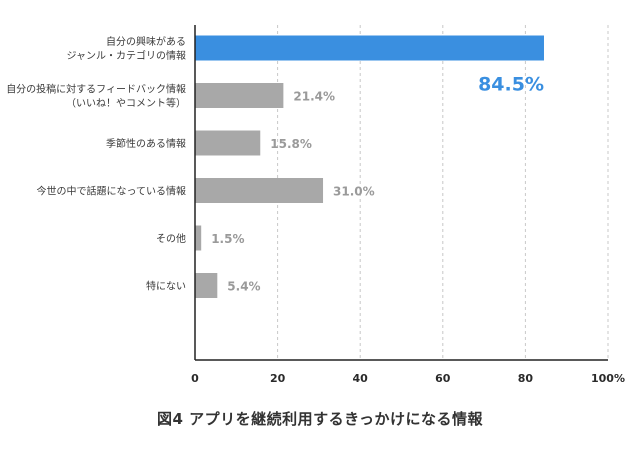  What do you see at coordinates (291, 144) in the screenshot?
I see `value-label: 15.8%` at bounding box center [291, 144].